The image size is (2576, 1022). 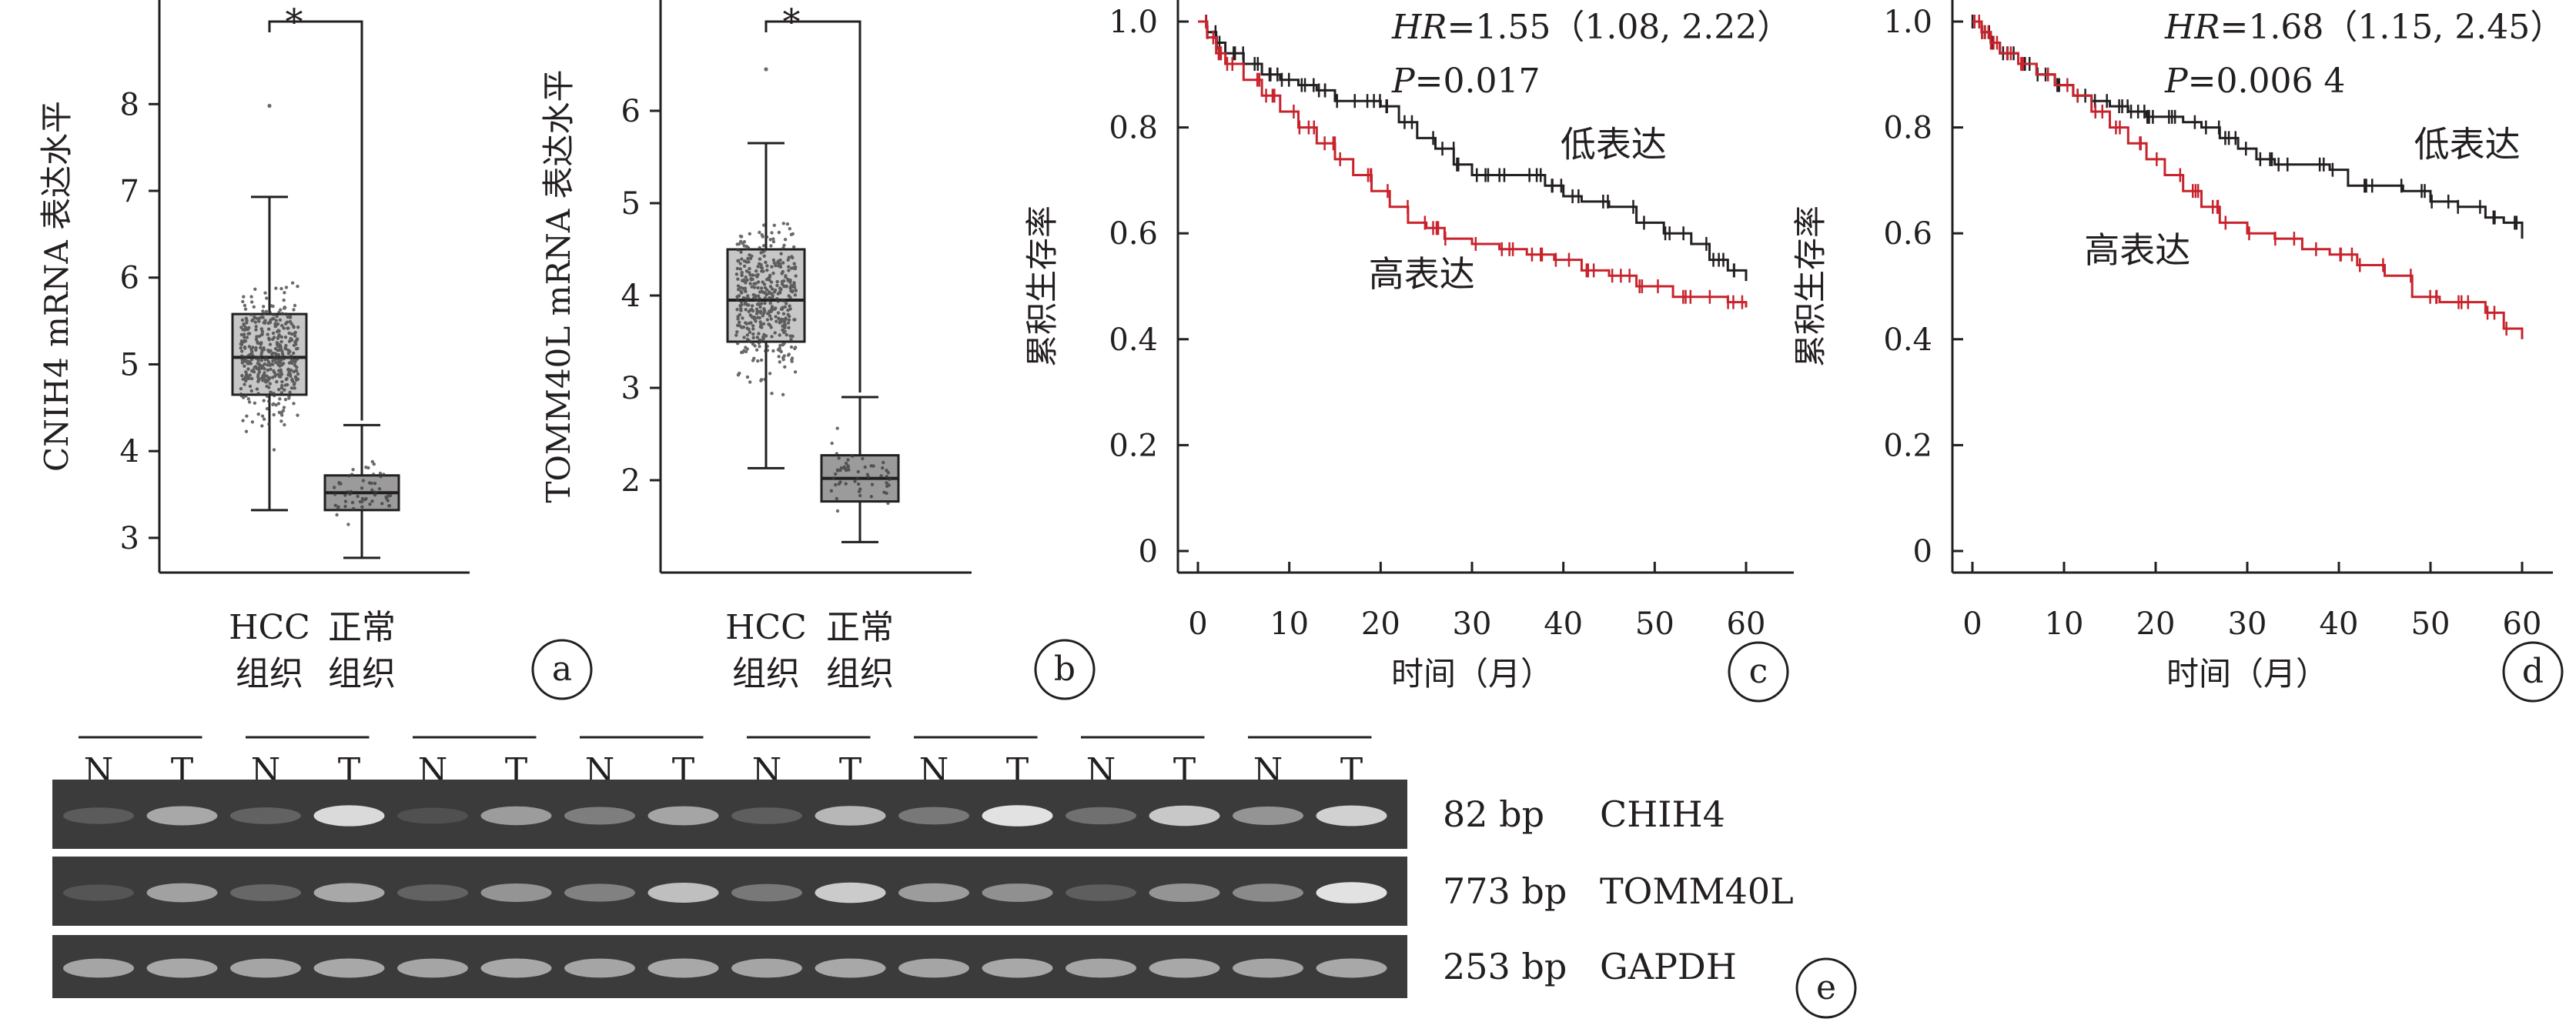 I want to click on y-tick-label: 0.8, so click(x=1908, y=128).